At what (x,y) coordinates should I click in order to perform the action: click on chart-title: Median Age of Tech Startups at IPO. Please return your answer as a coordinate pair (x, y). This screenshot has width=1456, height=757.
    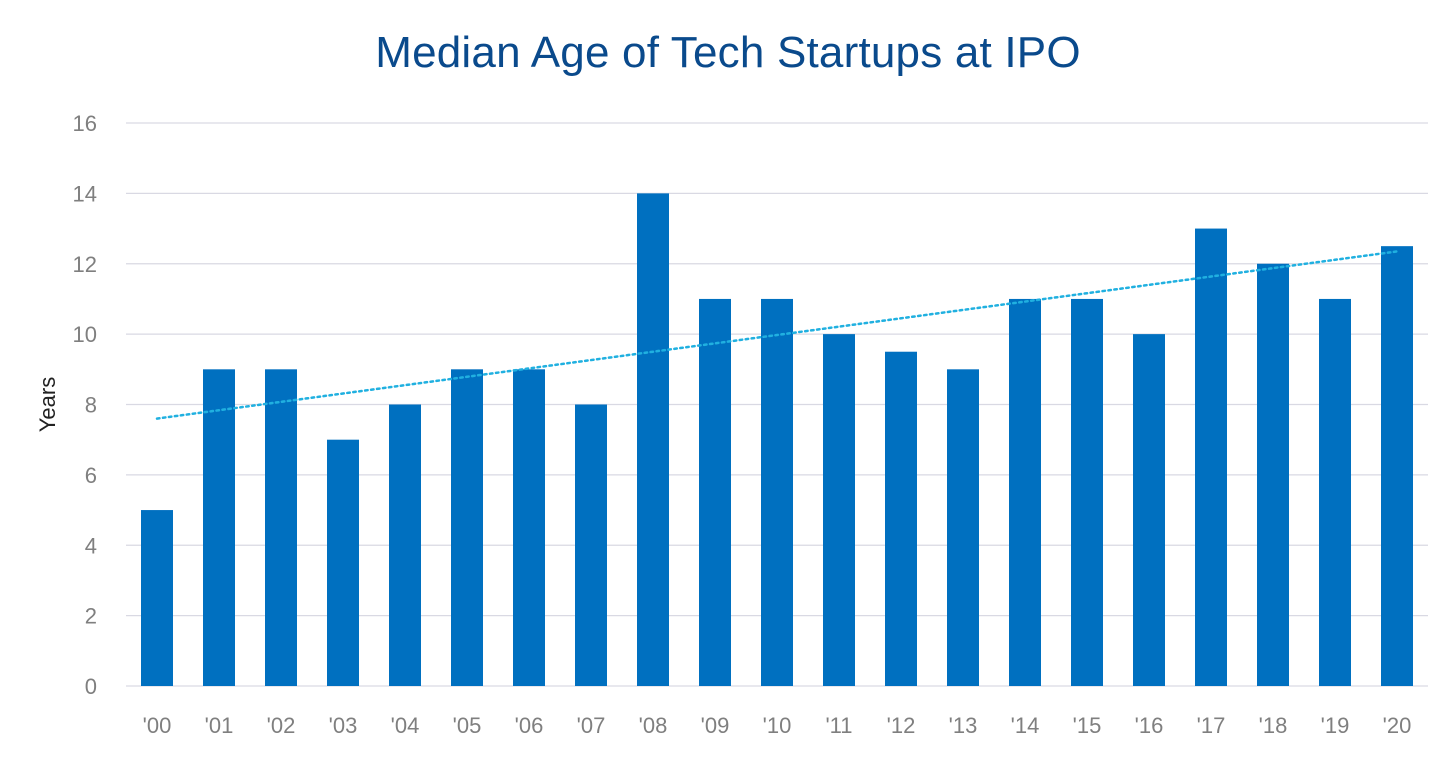
    Looking at the image, I should click on (728, 52).